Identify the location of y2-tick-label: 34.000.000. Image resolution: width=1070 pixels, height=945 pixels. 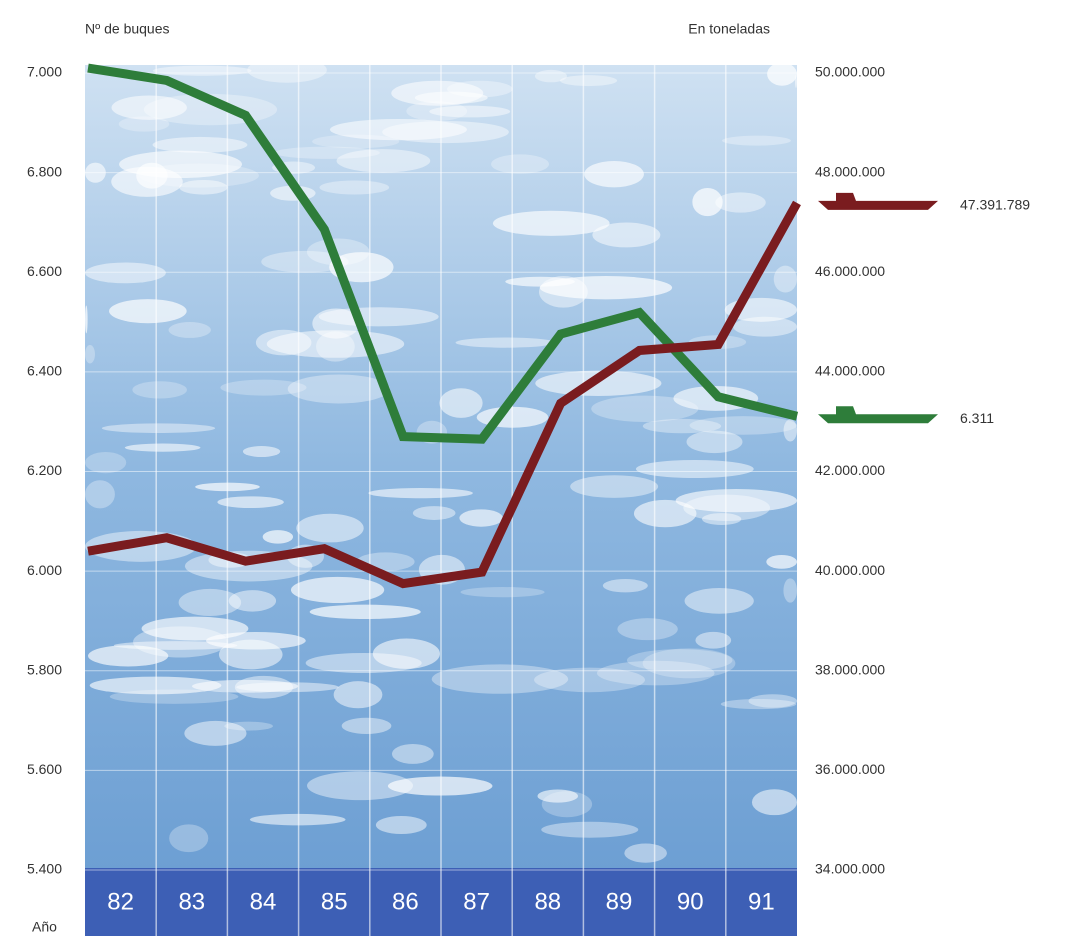
(850, 869).